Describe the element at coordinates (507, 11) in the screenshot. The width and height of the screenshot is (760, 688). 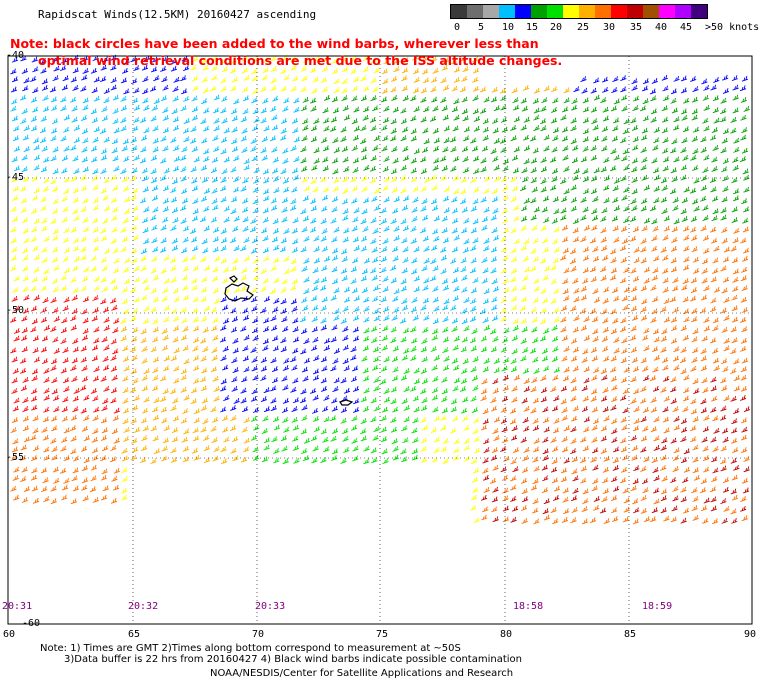
I see `scale-swatch` at that location.